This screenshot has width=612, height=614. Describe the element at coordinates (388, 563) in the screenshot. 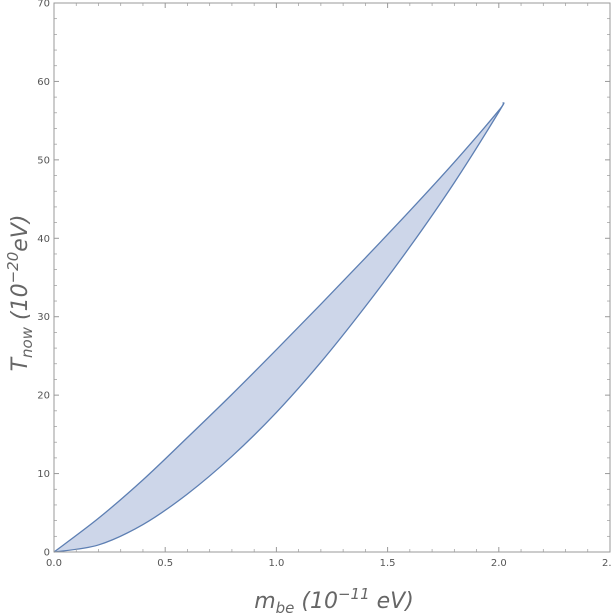

I see `x-tick-label: 1.5` at that location.